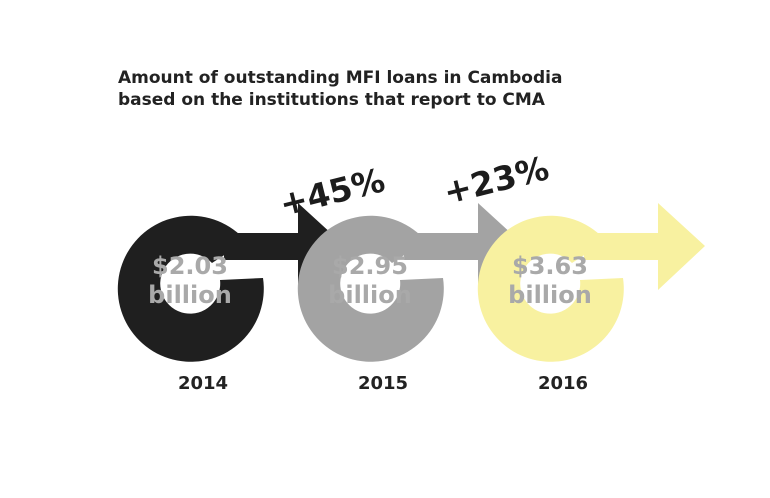 Image resolution: width=770 pixels, height=498 pixels. Describe the element at coordinates (563, 383) in the screenshot. I see `year-label-2016: 2016` at that location.